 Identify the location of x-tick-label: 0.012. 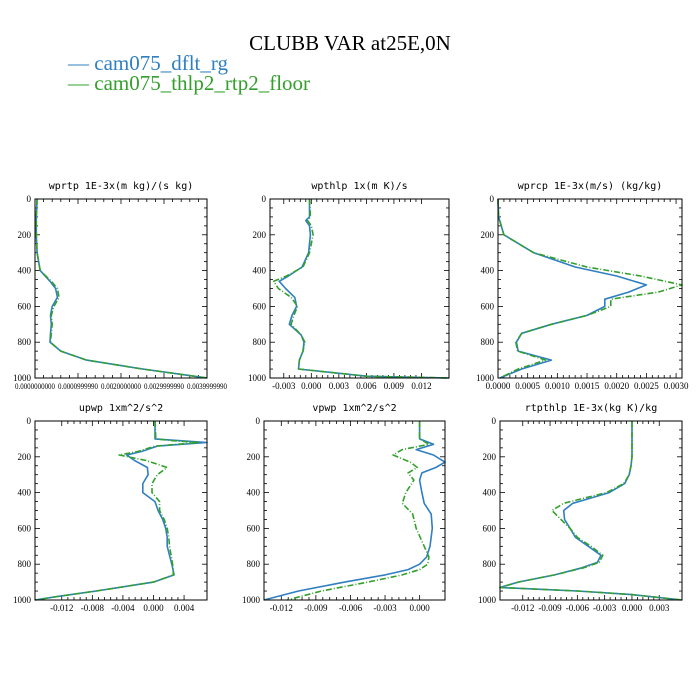
(421, 386).